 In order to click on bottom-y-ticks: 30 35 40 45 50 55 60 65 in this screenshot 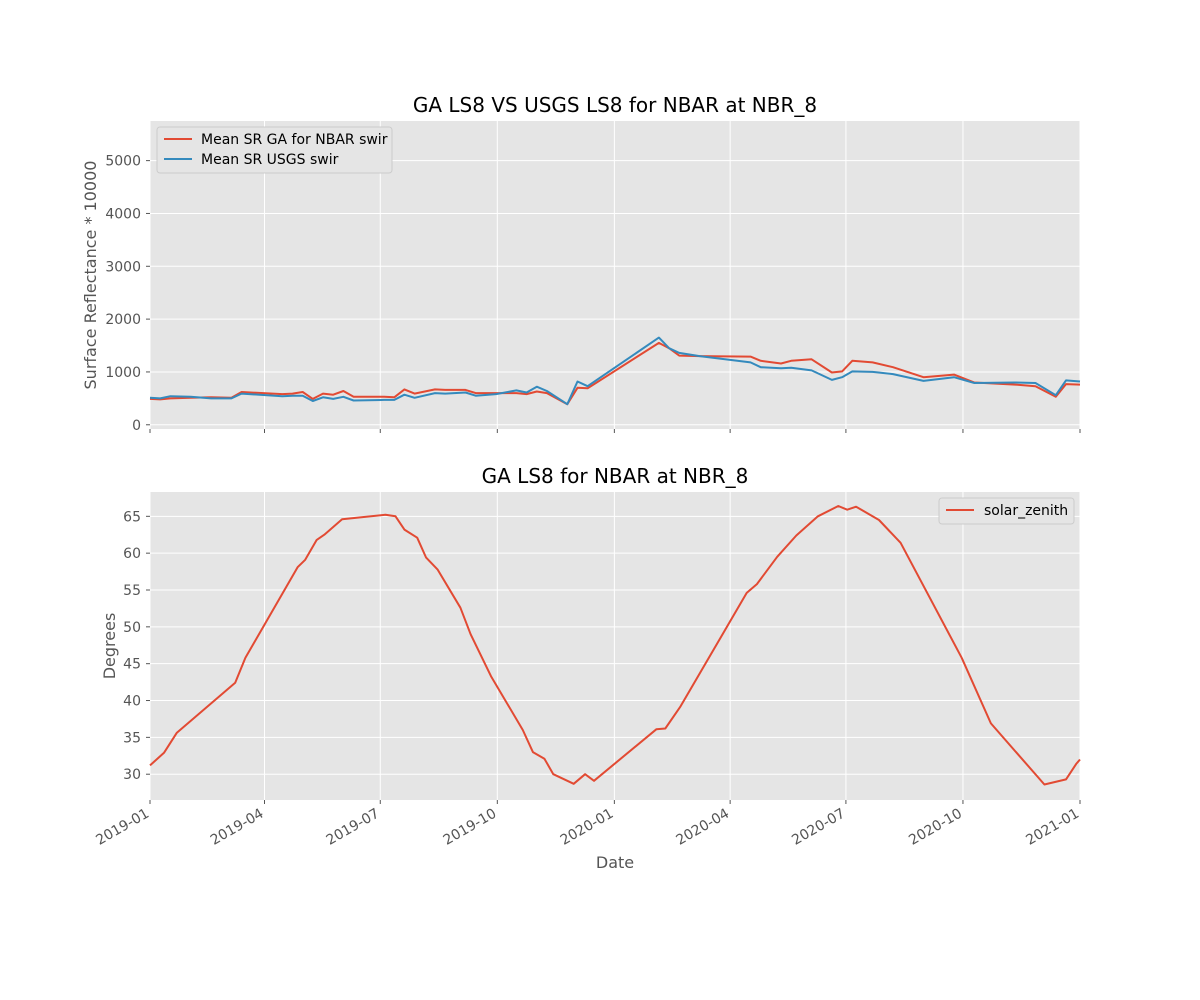, I will do `click(136, 646)`.